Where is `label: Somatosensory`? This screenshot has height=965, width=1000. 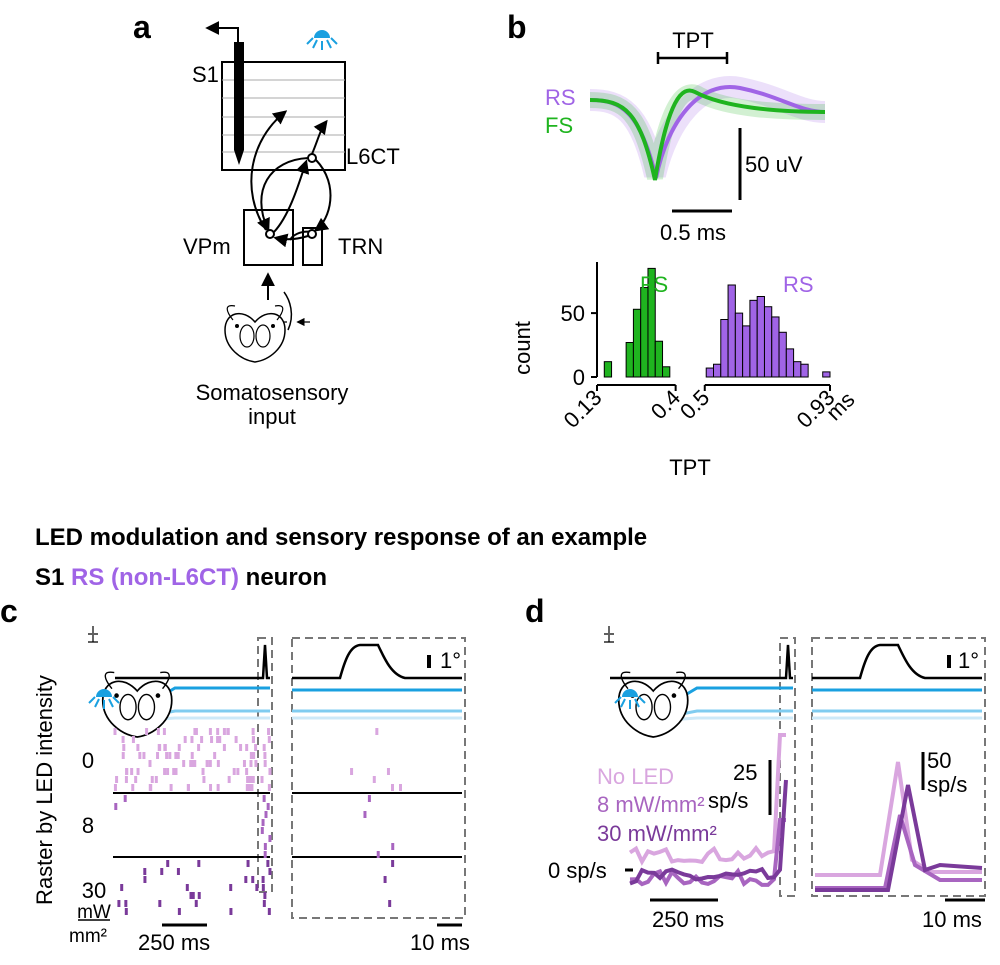
label: Somatosensory is located at coordinates (272, 392).